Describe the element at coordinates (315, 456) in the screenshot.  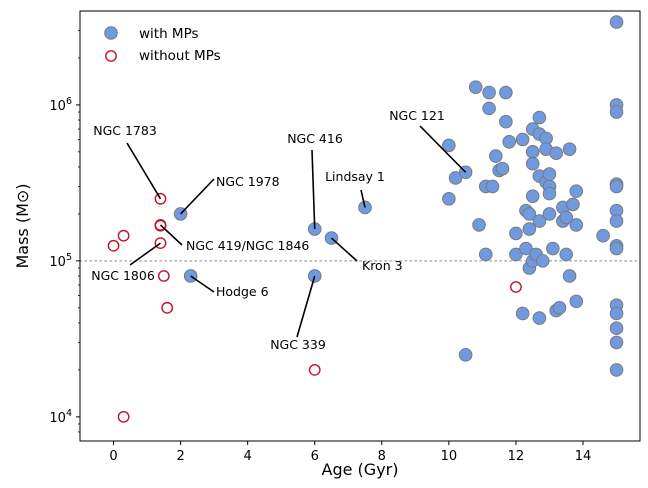
I see `x-tick-label: 6` at that location.